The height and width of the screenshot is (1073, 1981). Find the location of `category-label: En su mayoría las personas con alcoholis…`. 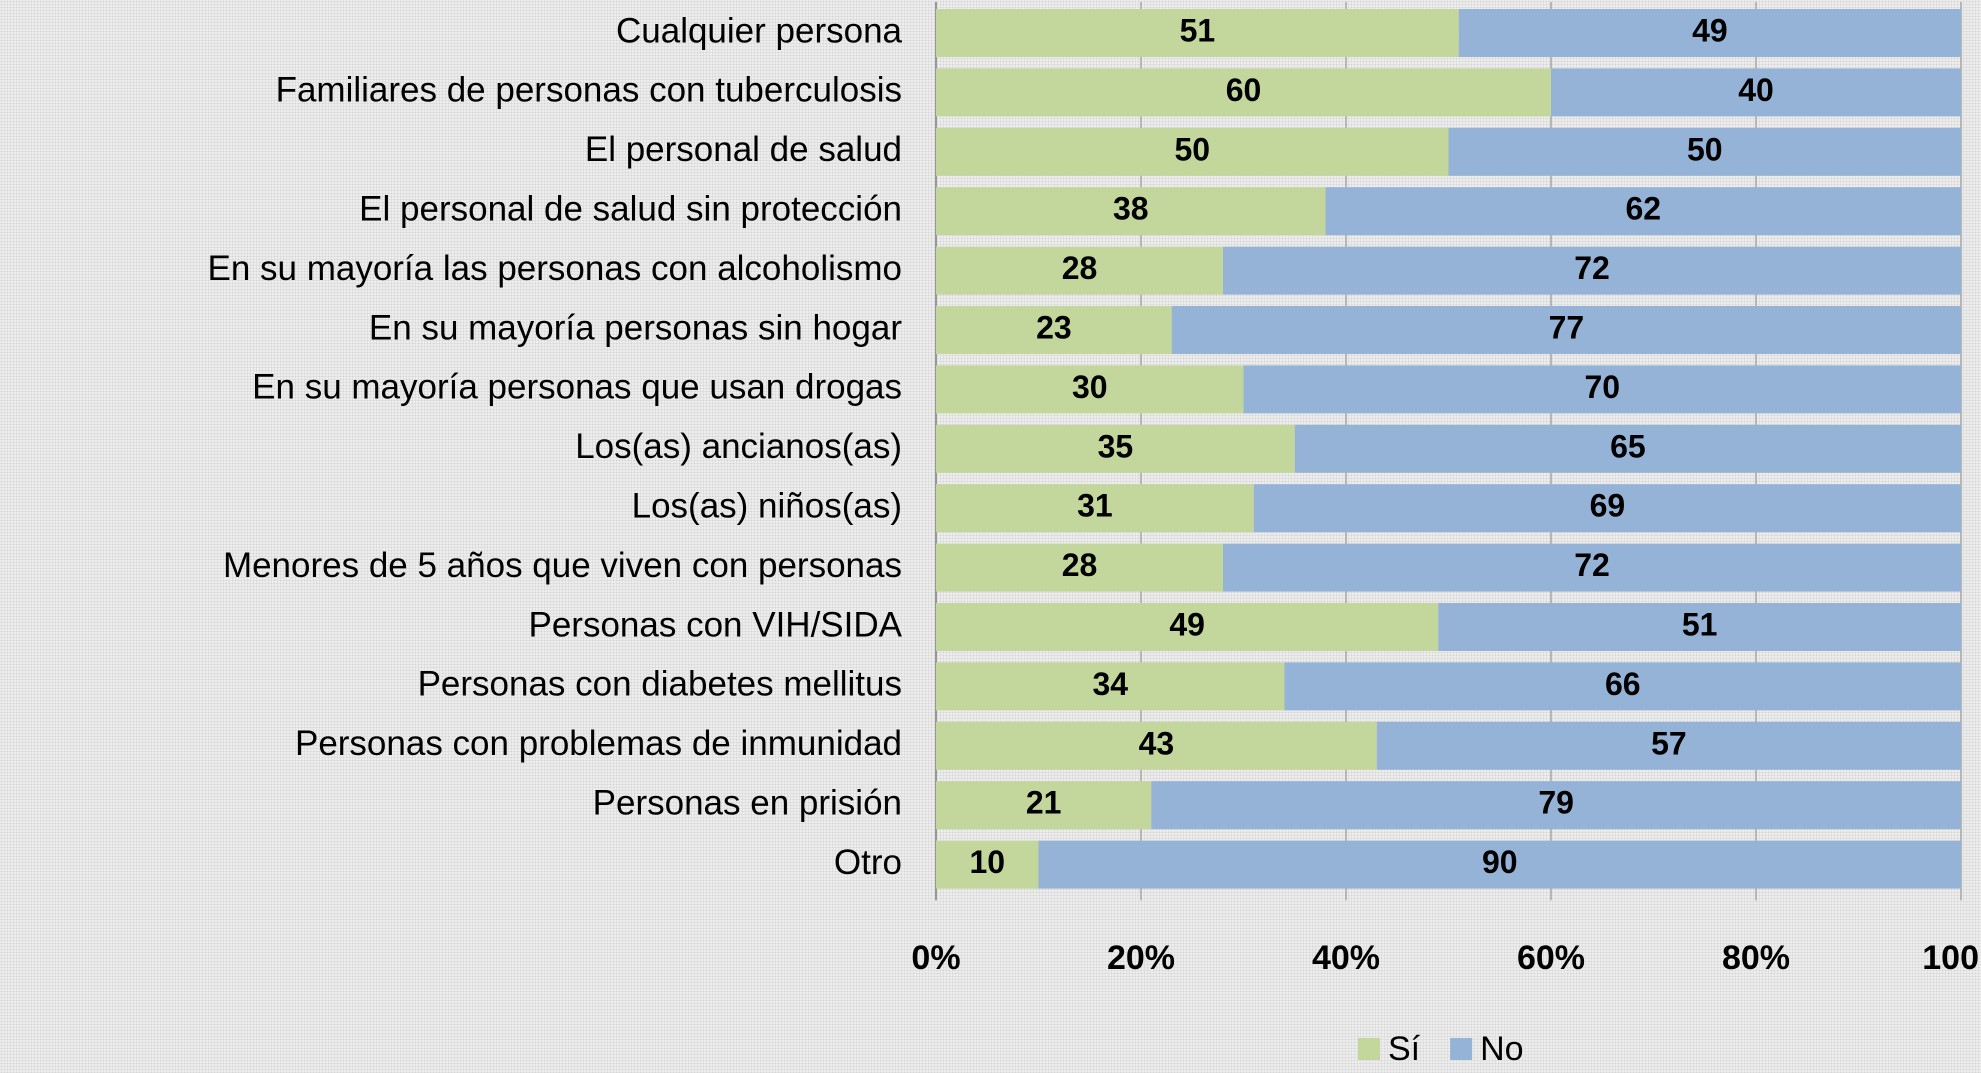

category-label: En su mayoría las personas con alcoholis… is located at coordinates (554, 268).